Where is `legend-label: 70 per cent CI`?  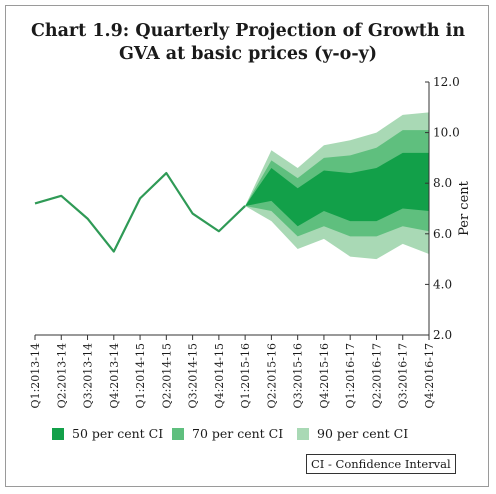 legend-label: 70 per cent CI is located at coordinates (238, 433).